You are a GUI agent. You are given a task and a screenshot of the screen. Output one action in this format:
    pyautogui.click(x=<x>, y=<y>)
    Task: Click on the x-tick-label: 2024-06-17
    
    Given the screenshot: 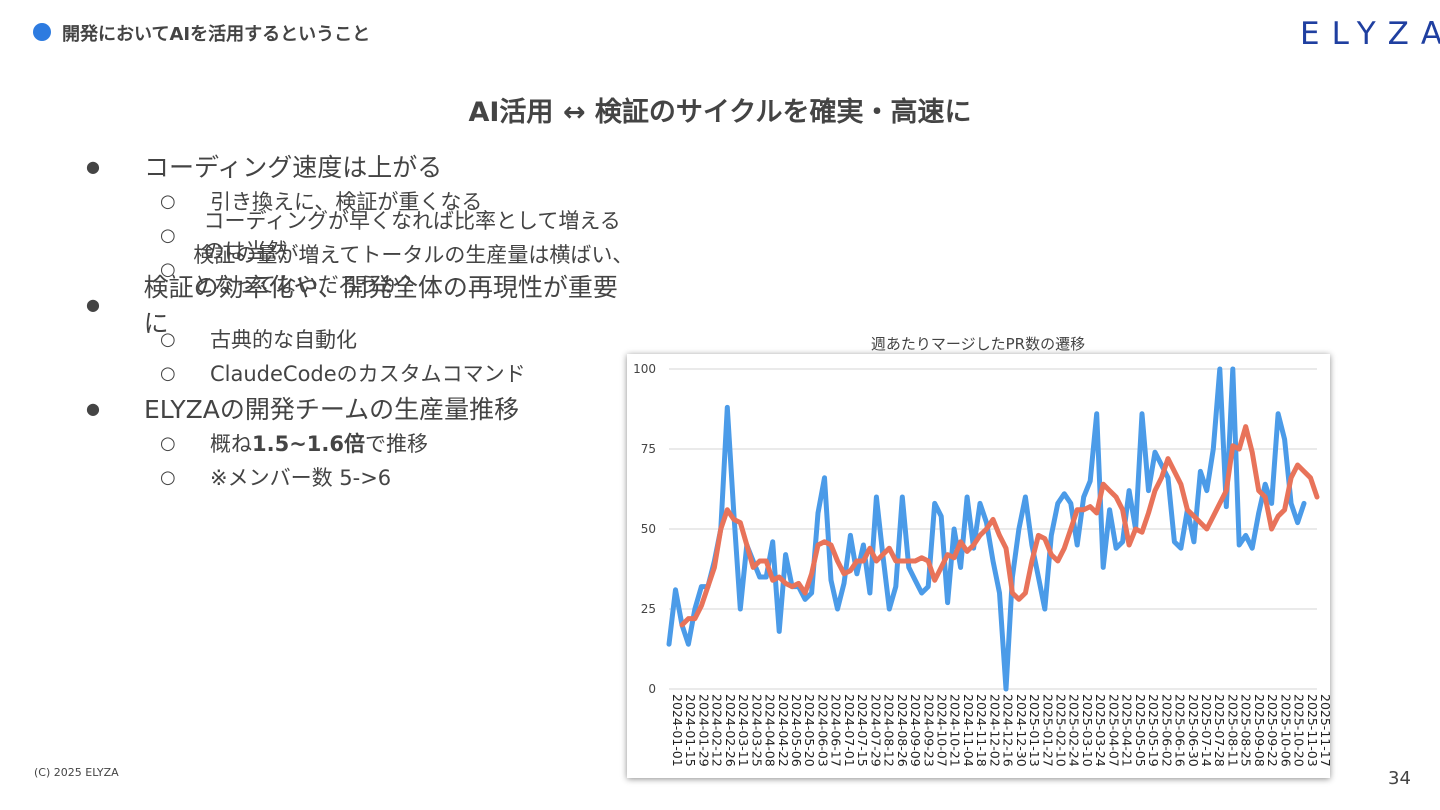 What is the action you would take?
    pyautogui.click(x=836, y=730)
    